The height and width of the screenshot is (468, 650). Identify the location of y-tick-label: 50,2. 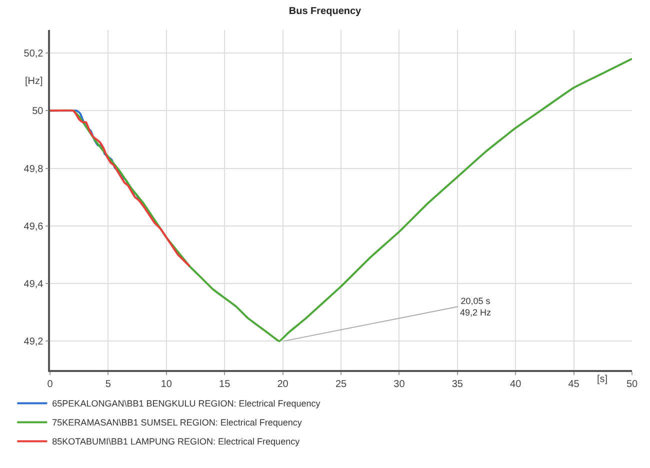
(34, 54).